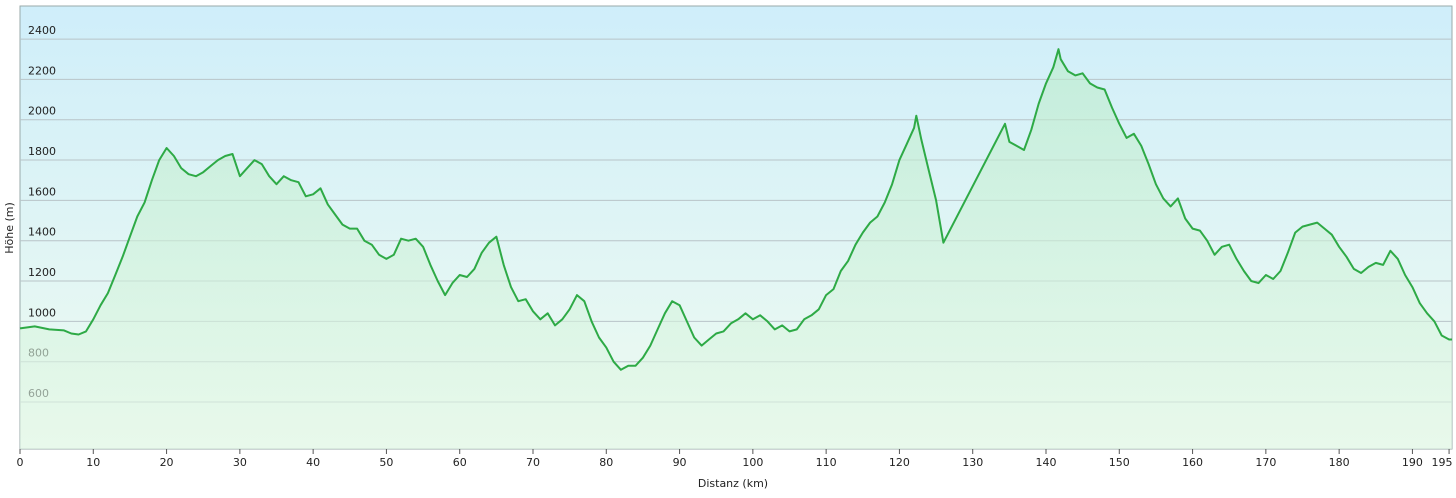  I want to click on x-tick-label: 30, so click(240, 462).